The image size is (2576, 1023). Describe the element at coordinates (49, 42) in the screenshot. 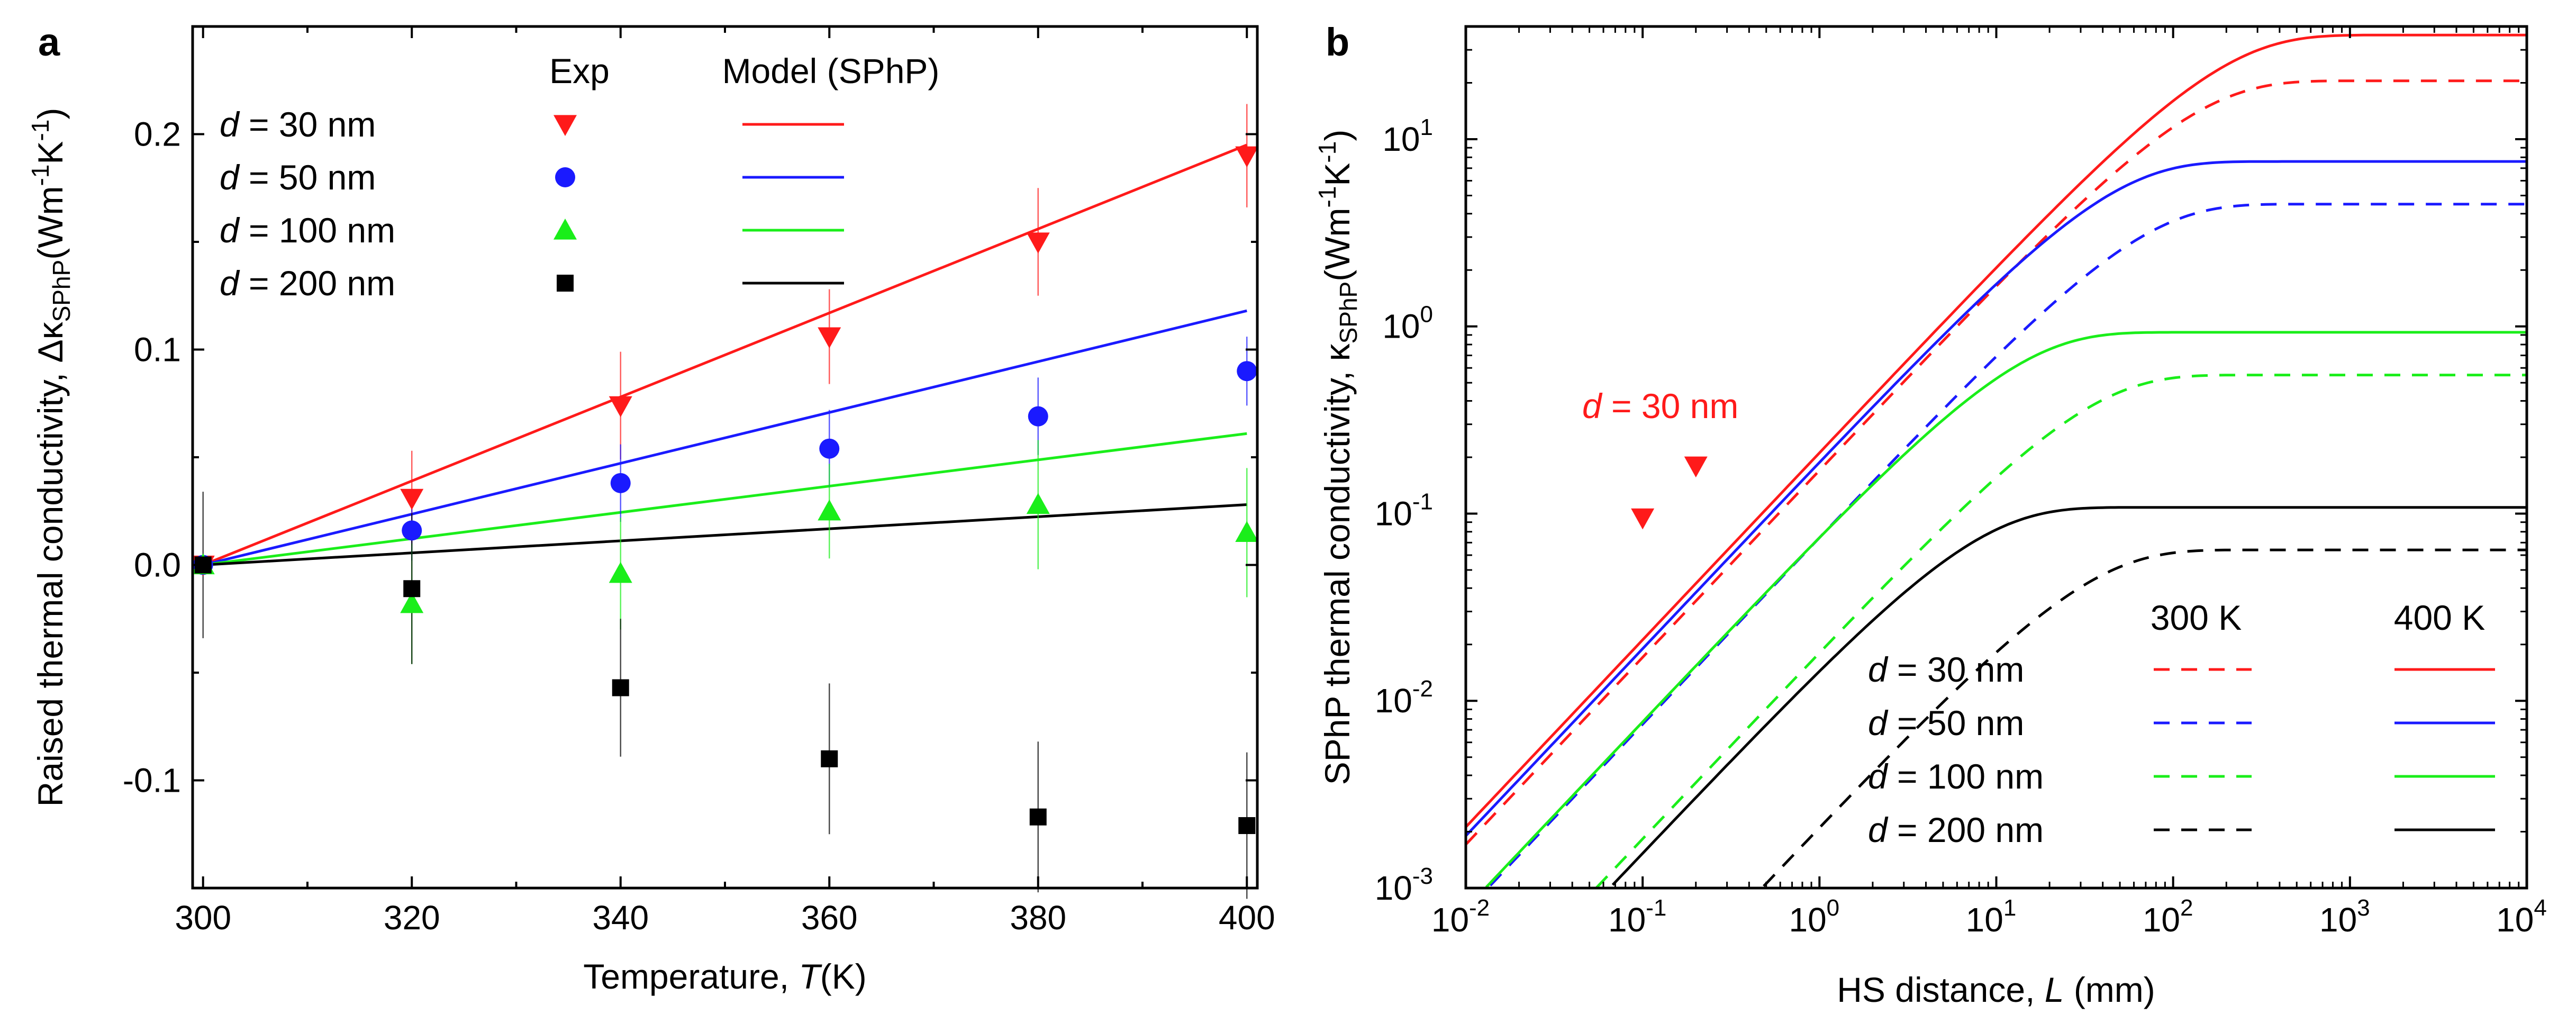

I see `panel-label-a: a` at that location.